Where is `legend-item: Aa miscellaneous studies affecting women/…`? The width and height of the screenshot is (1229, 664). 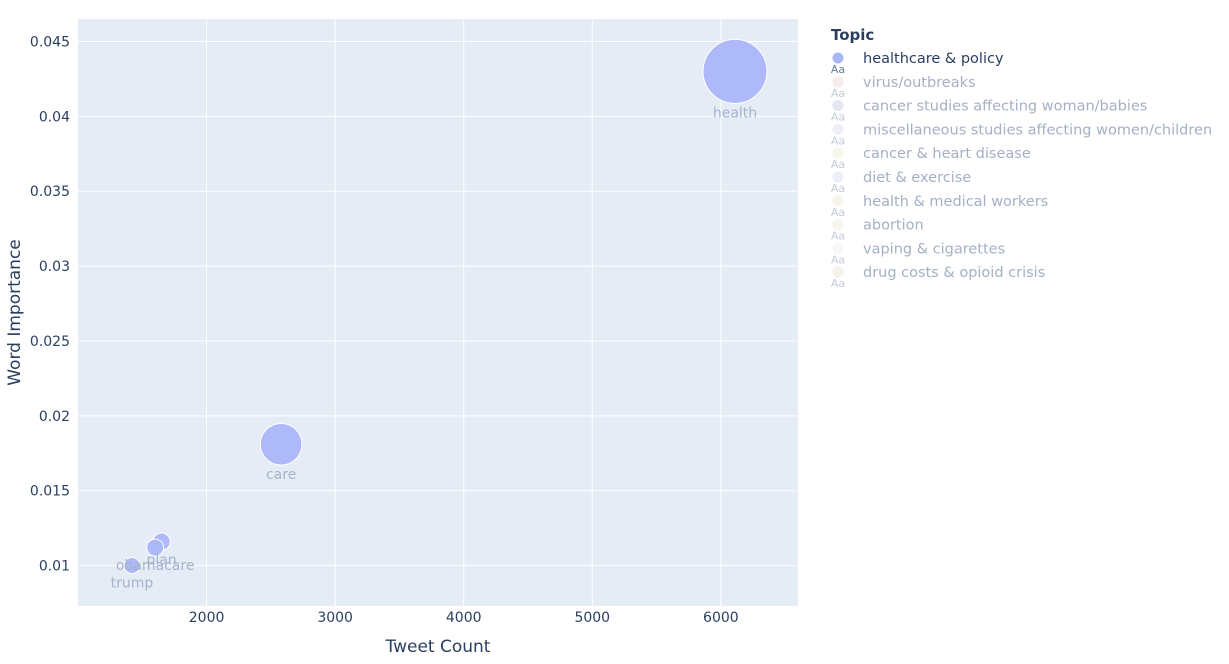
legend-item: Aa miscellaneous studies affecting women/… is located at coordinates (1021, 134).